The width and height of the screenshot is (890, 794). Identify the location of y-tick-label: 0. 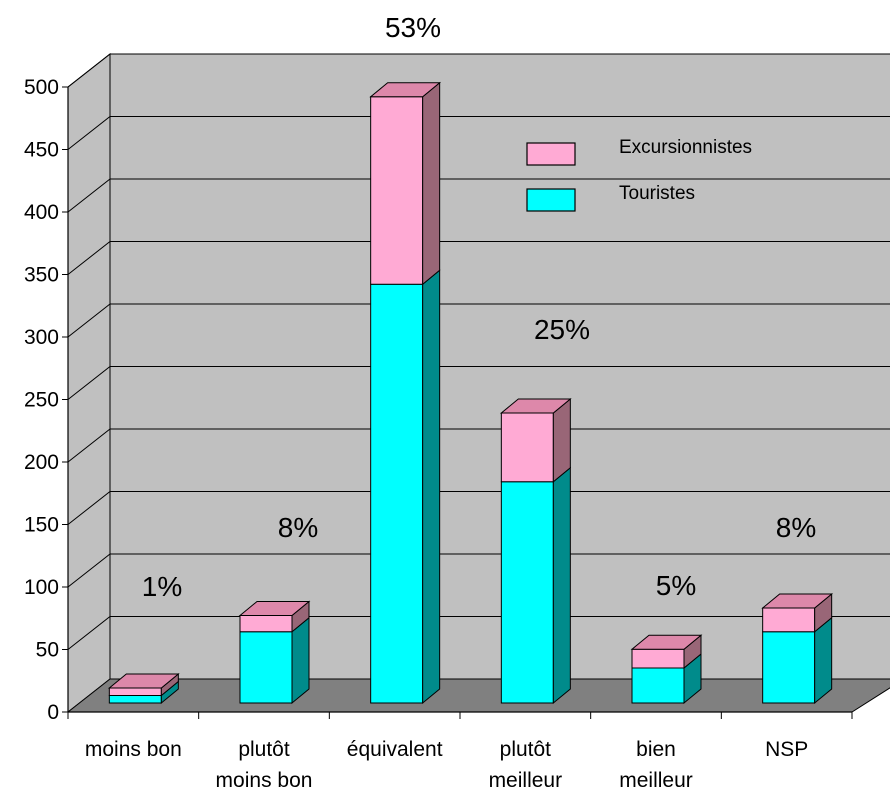
(53, 712).